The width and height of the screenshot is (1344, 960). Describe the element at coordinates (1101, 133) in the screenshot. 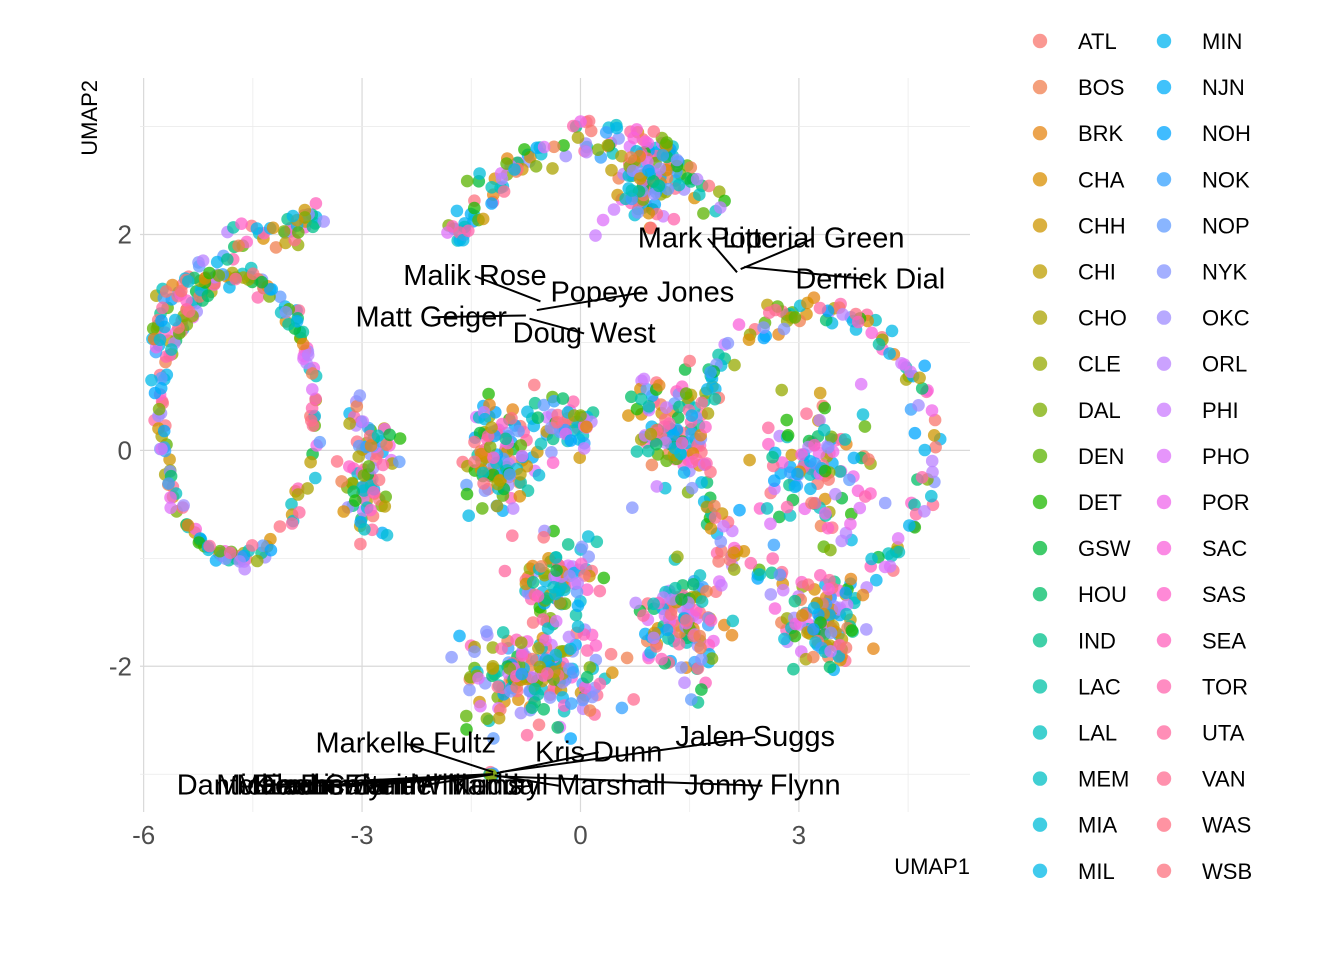

I see `legend-label: BRK` at that location.